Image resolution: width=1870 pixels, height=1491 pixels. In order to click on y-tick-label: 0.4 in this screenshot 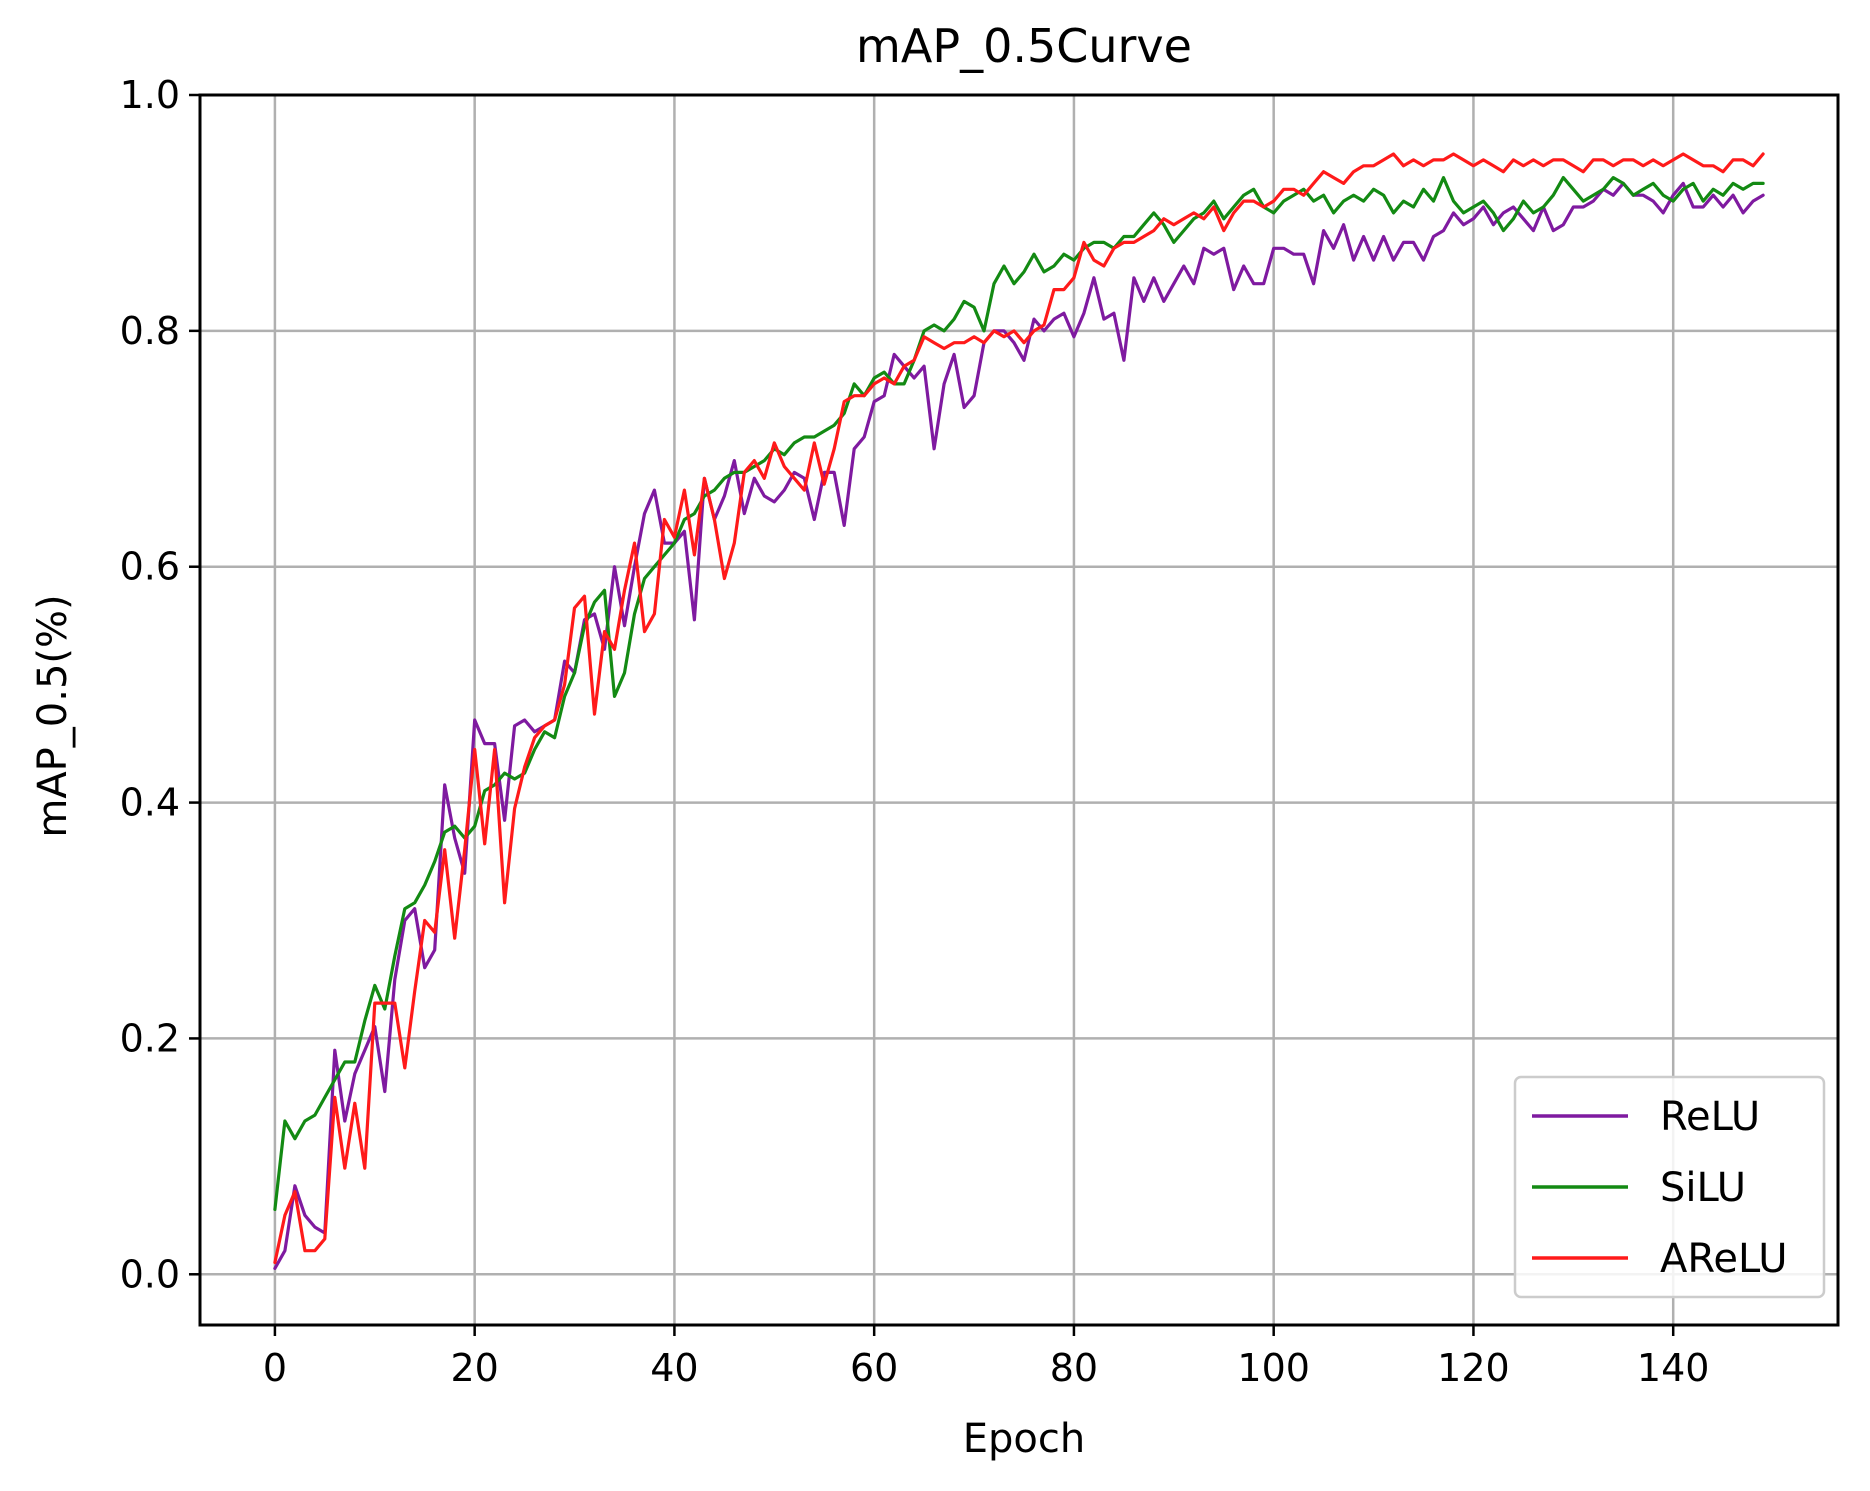, I will do `click(150, 803)`.